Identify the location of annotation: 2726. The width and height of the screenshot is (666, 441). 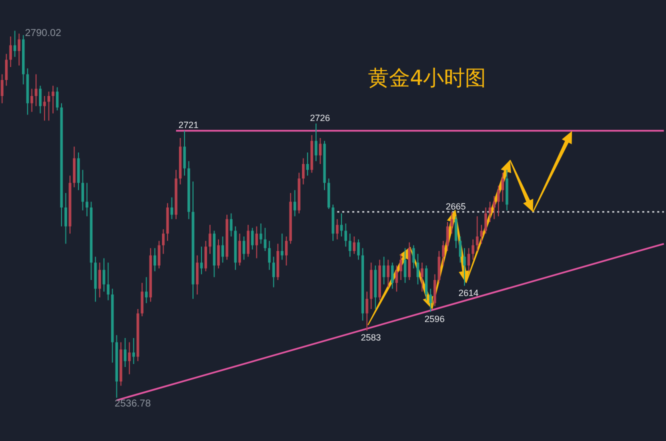
(320, 117).